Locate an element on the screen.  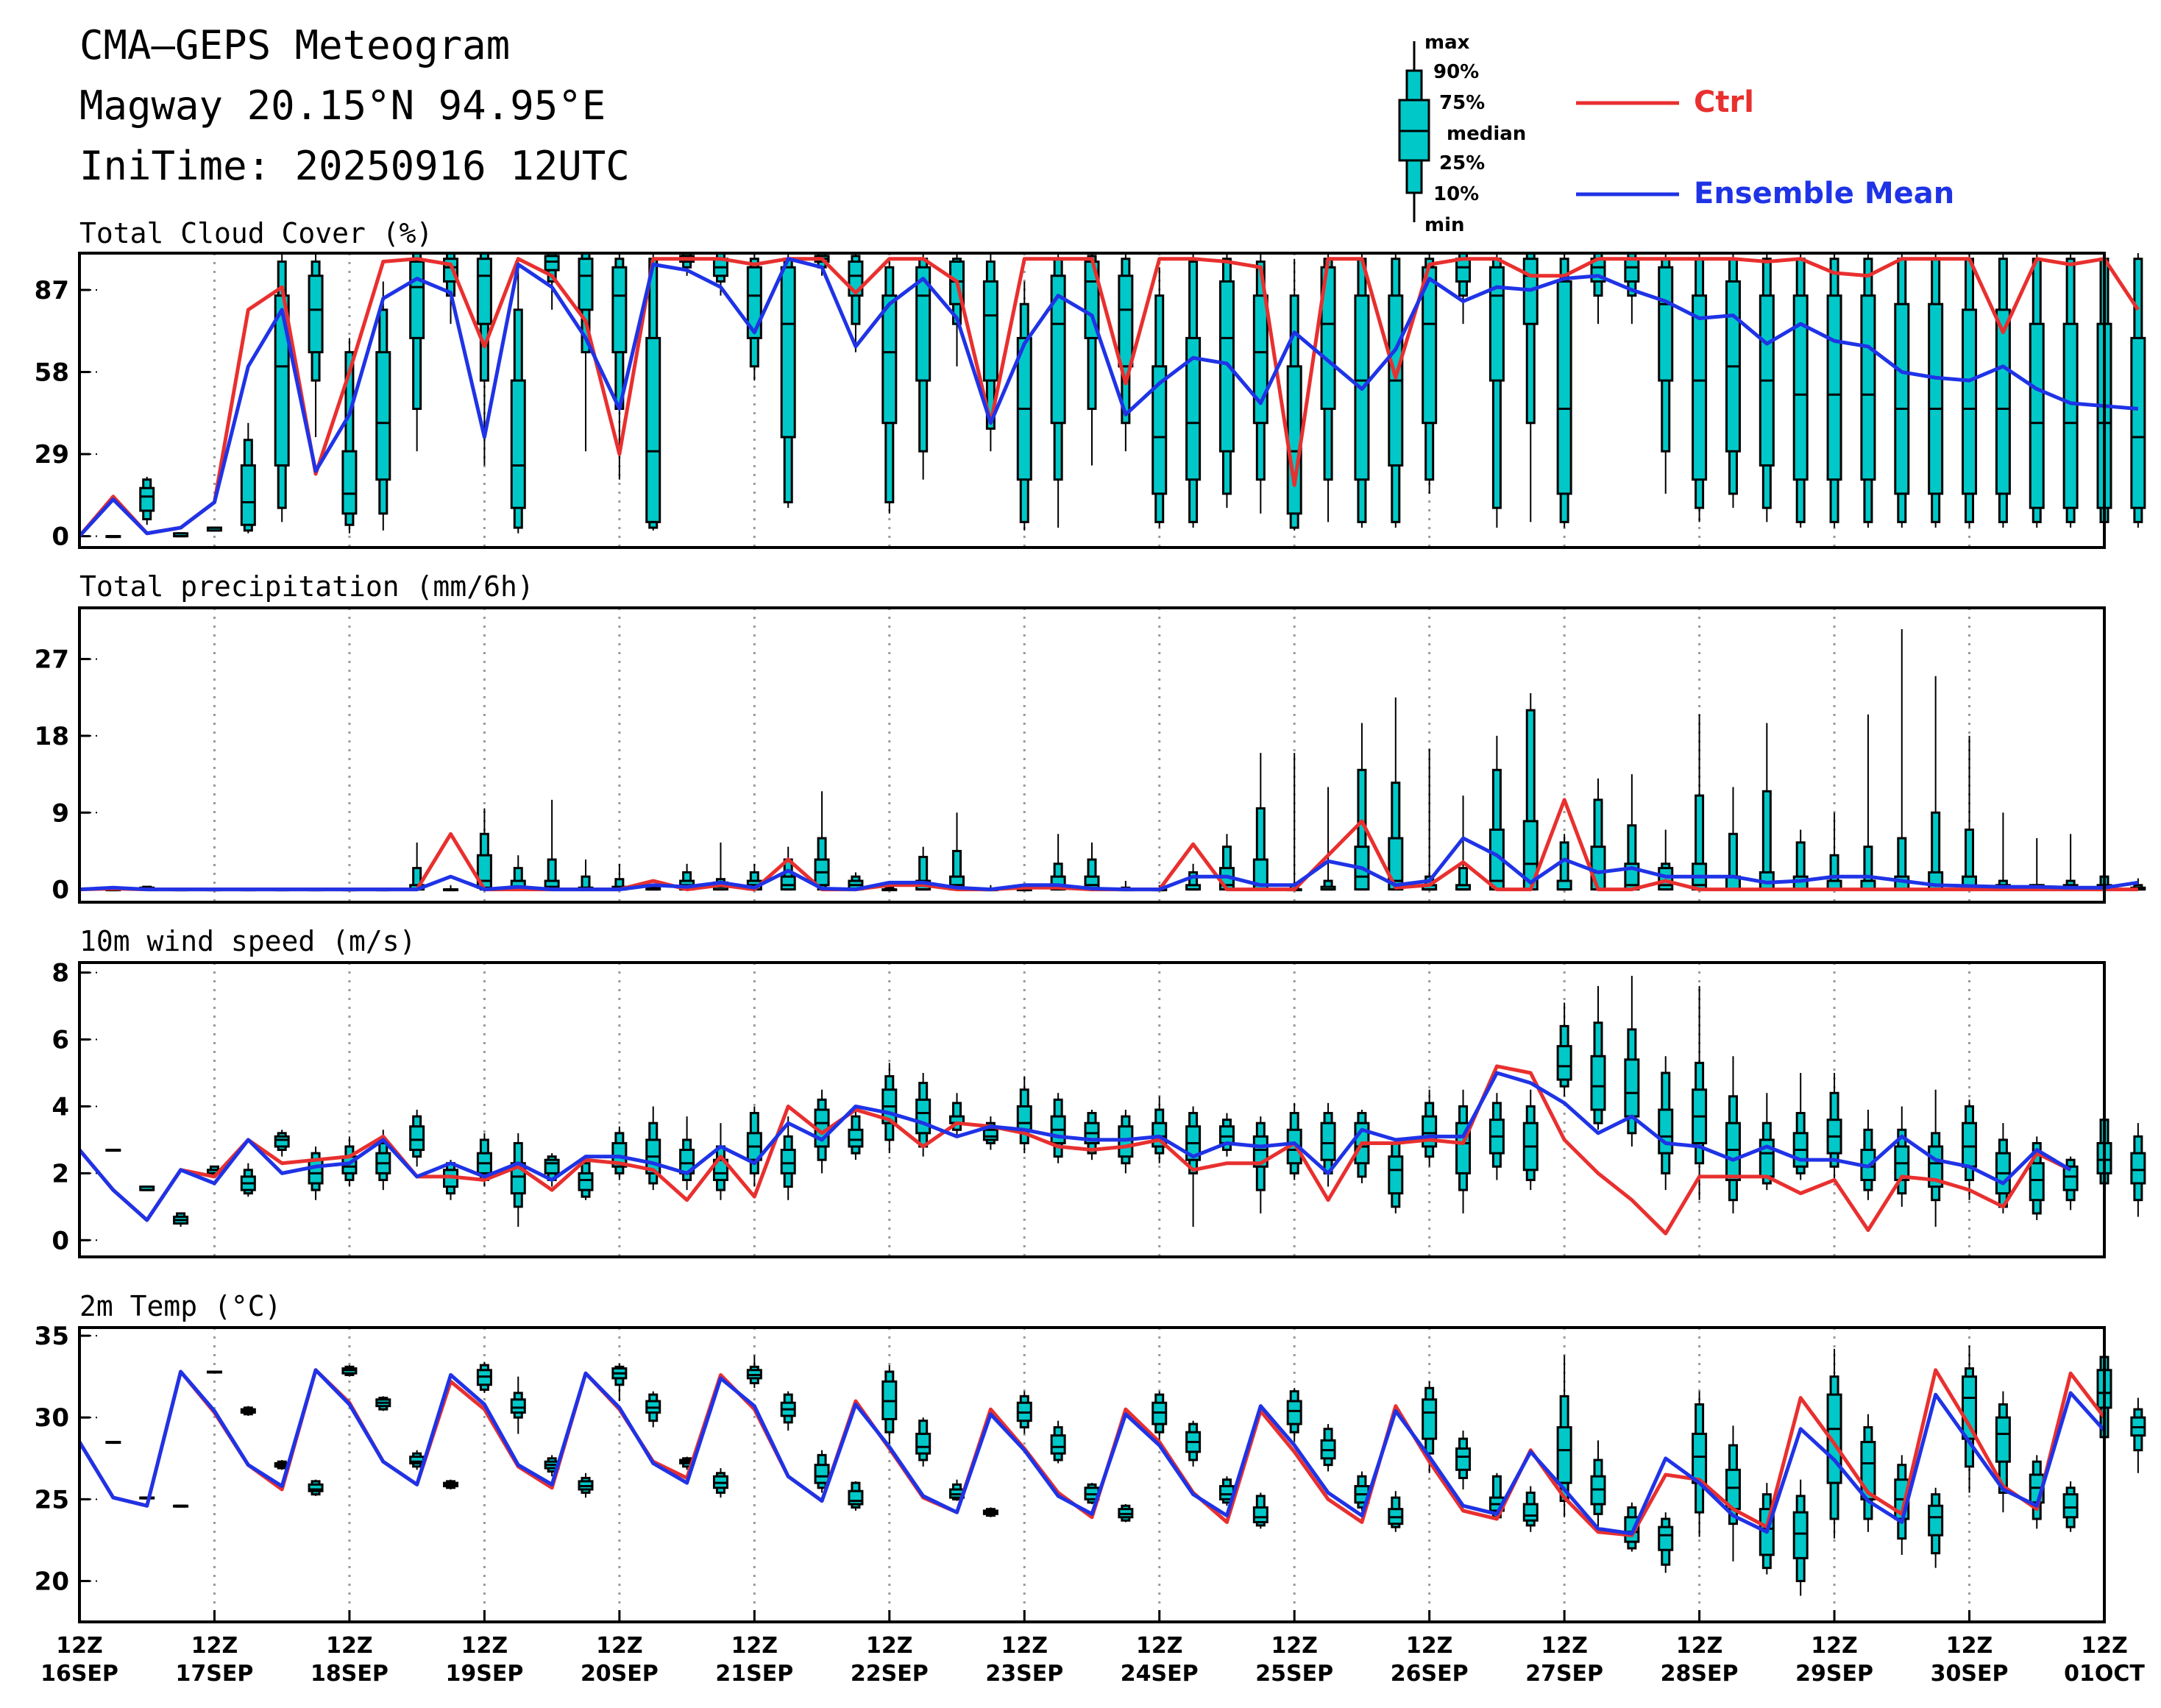
legend-box-explainer: max 90% 75% median 25% 10% min is located at coordinates (1462, 134).